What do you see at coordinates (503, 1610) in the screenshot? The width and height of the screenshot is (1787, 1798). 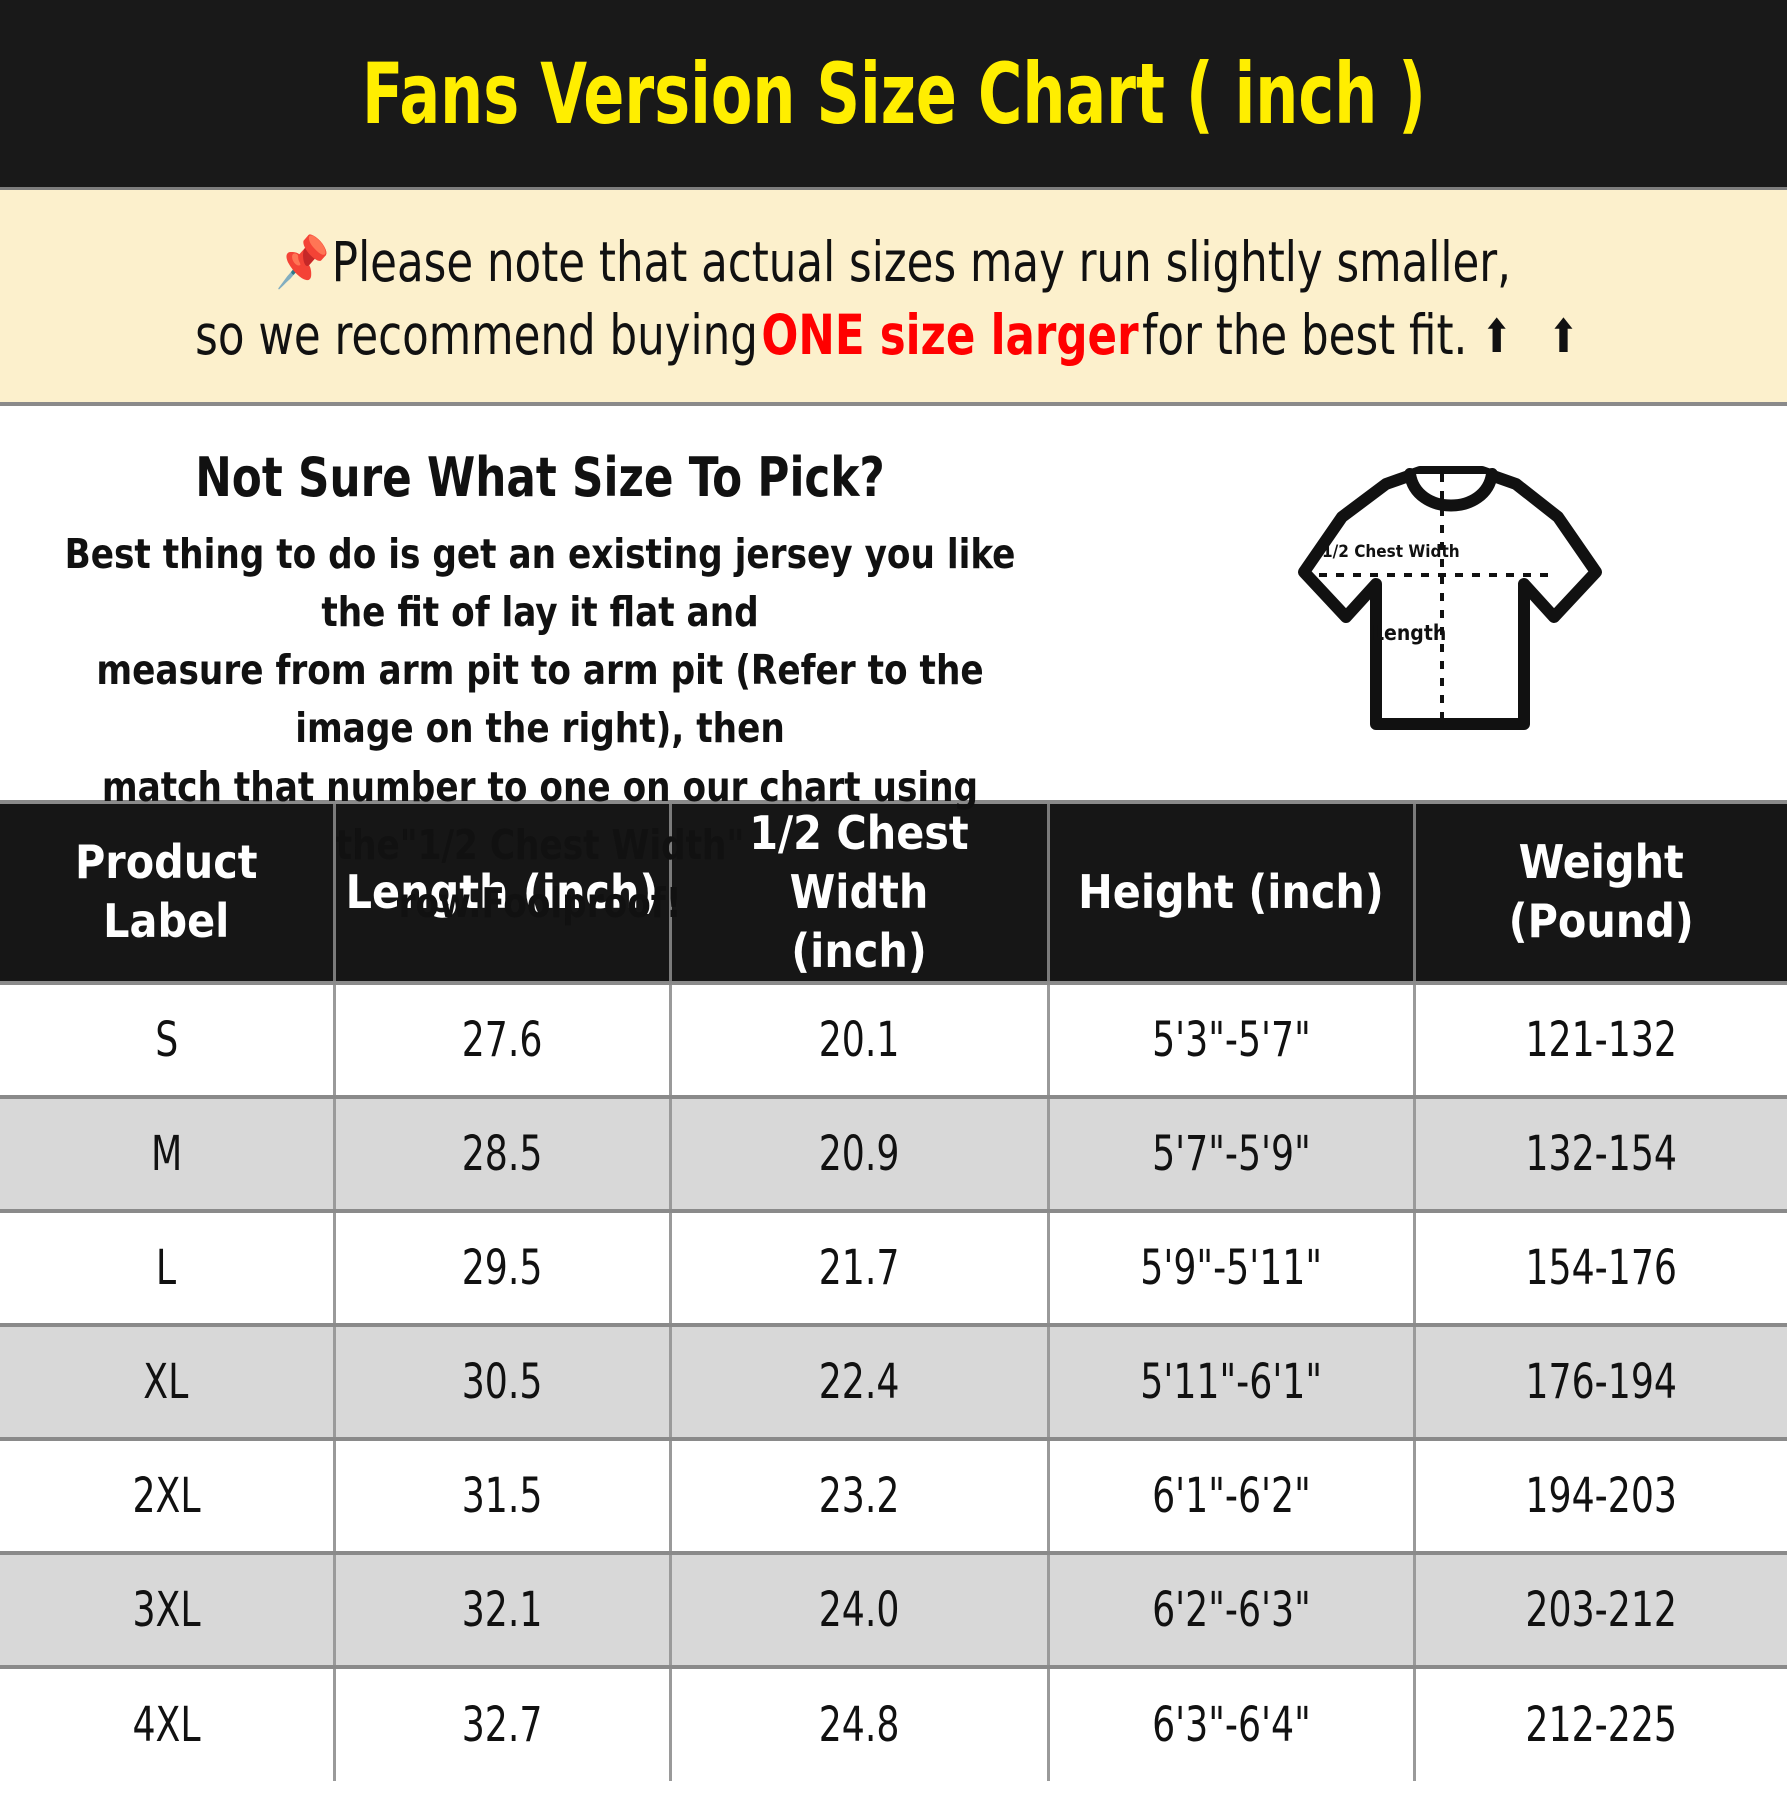 I see `cell-length: 32.1` at bounding box center [503, 1610].